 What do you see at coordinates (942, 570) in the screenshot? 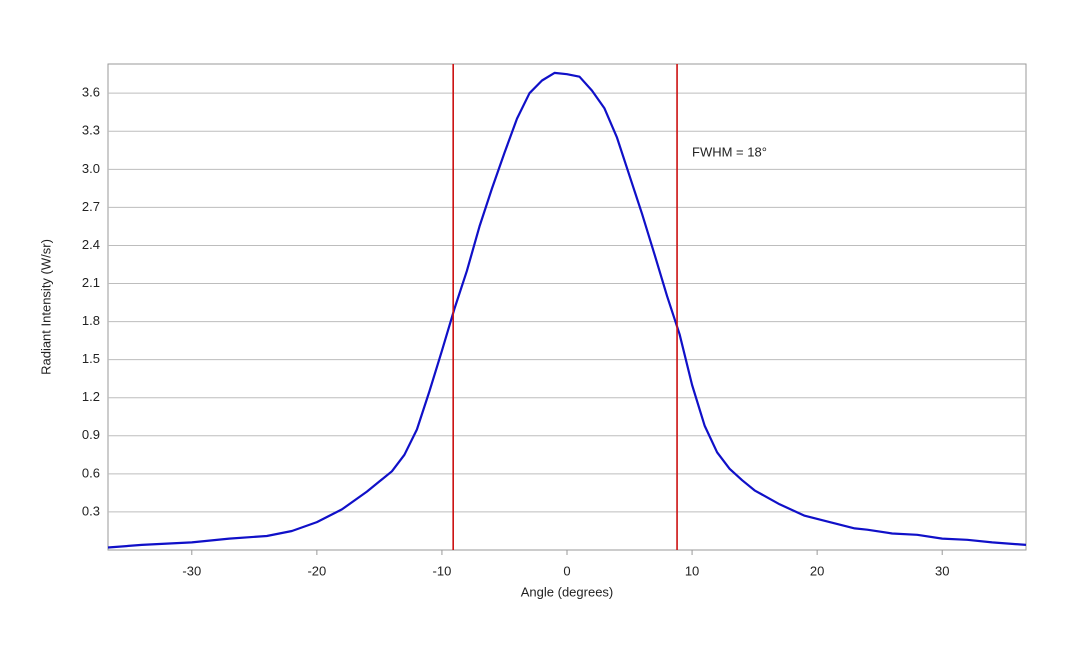
I see `x-tick-label: 30` at bounding box center [942, 570].